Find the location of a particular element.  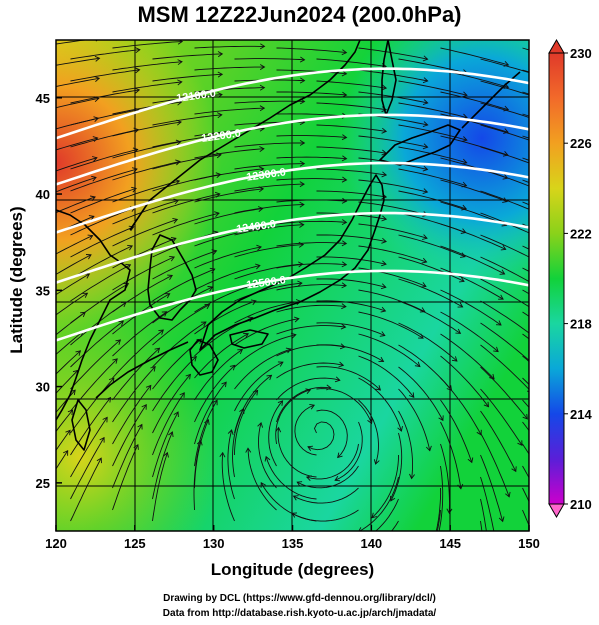

x-tick-label-120: 120 is located at coordinates (56, 543).